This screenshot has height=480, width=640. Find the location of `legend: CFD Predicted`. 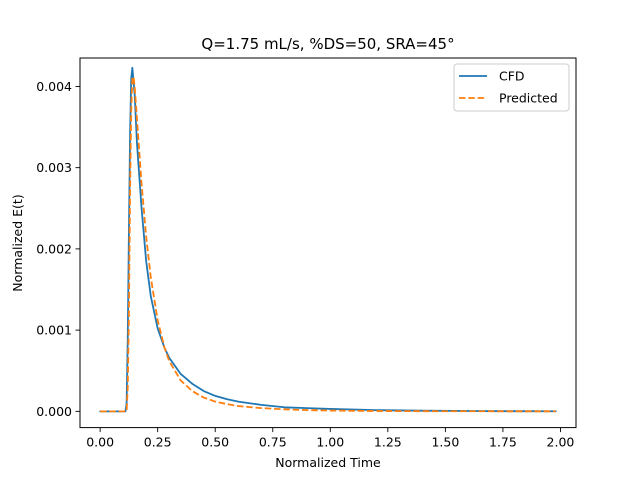

legend: CFD Predicted is located at coordinates (511, 87).